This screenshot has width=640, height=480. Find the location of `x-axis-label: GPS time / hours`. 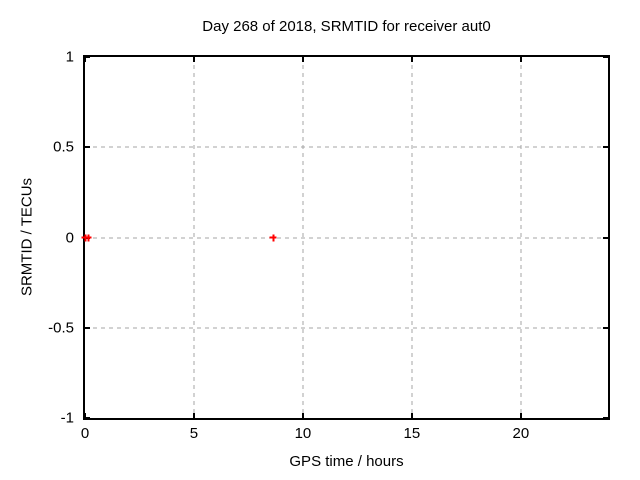

x-axis-label: GPS time / hours is located at coordinates (346, 461).